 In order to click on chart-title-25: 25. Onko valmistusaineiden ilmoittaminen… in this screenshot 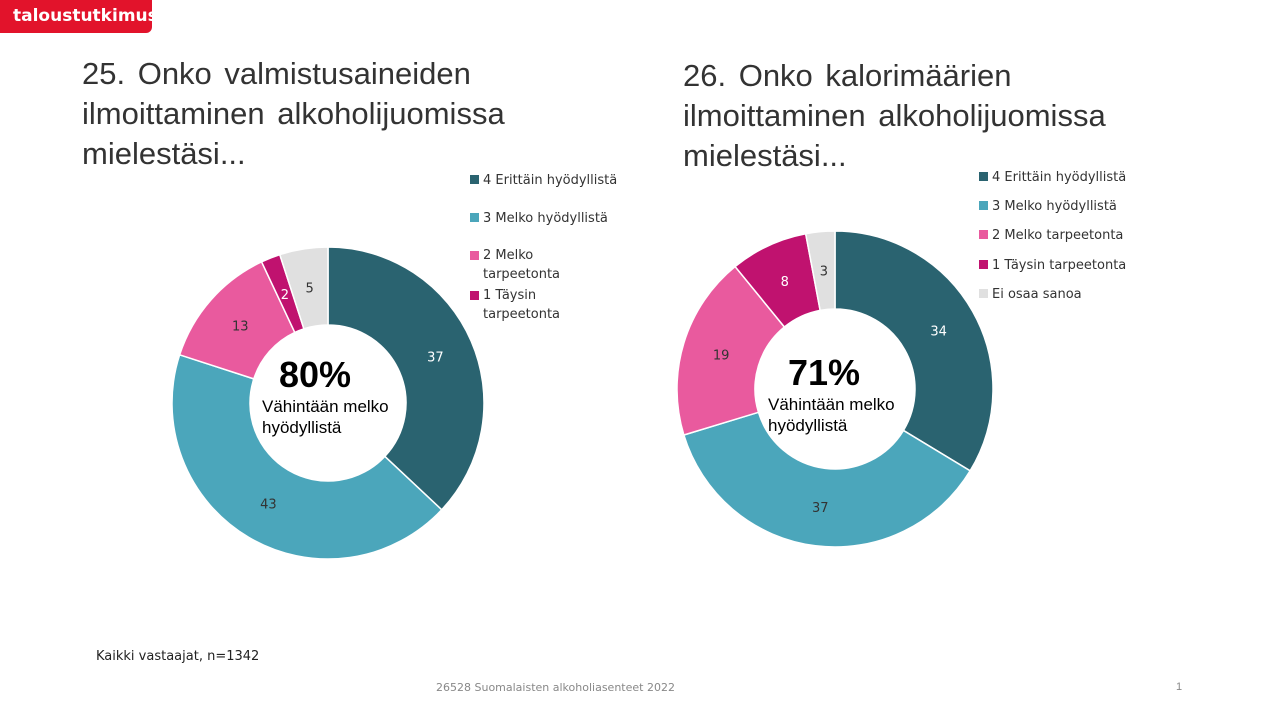, I will do `click(293, 113)`.